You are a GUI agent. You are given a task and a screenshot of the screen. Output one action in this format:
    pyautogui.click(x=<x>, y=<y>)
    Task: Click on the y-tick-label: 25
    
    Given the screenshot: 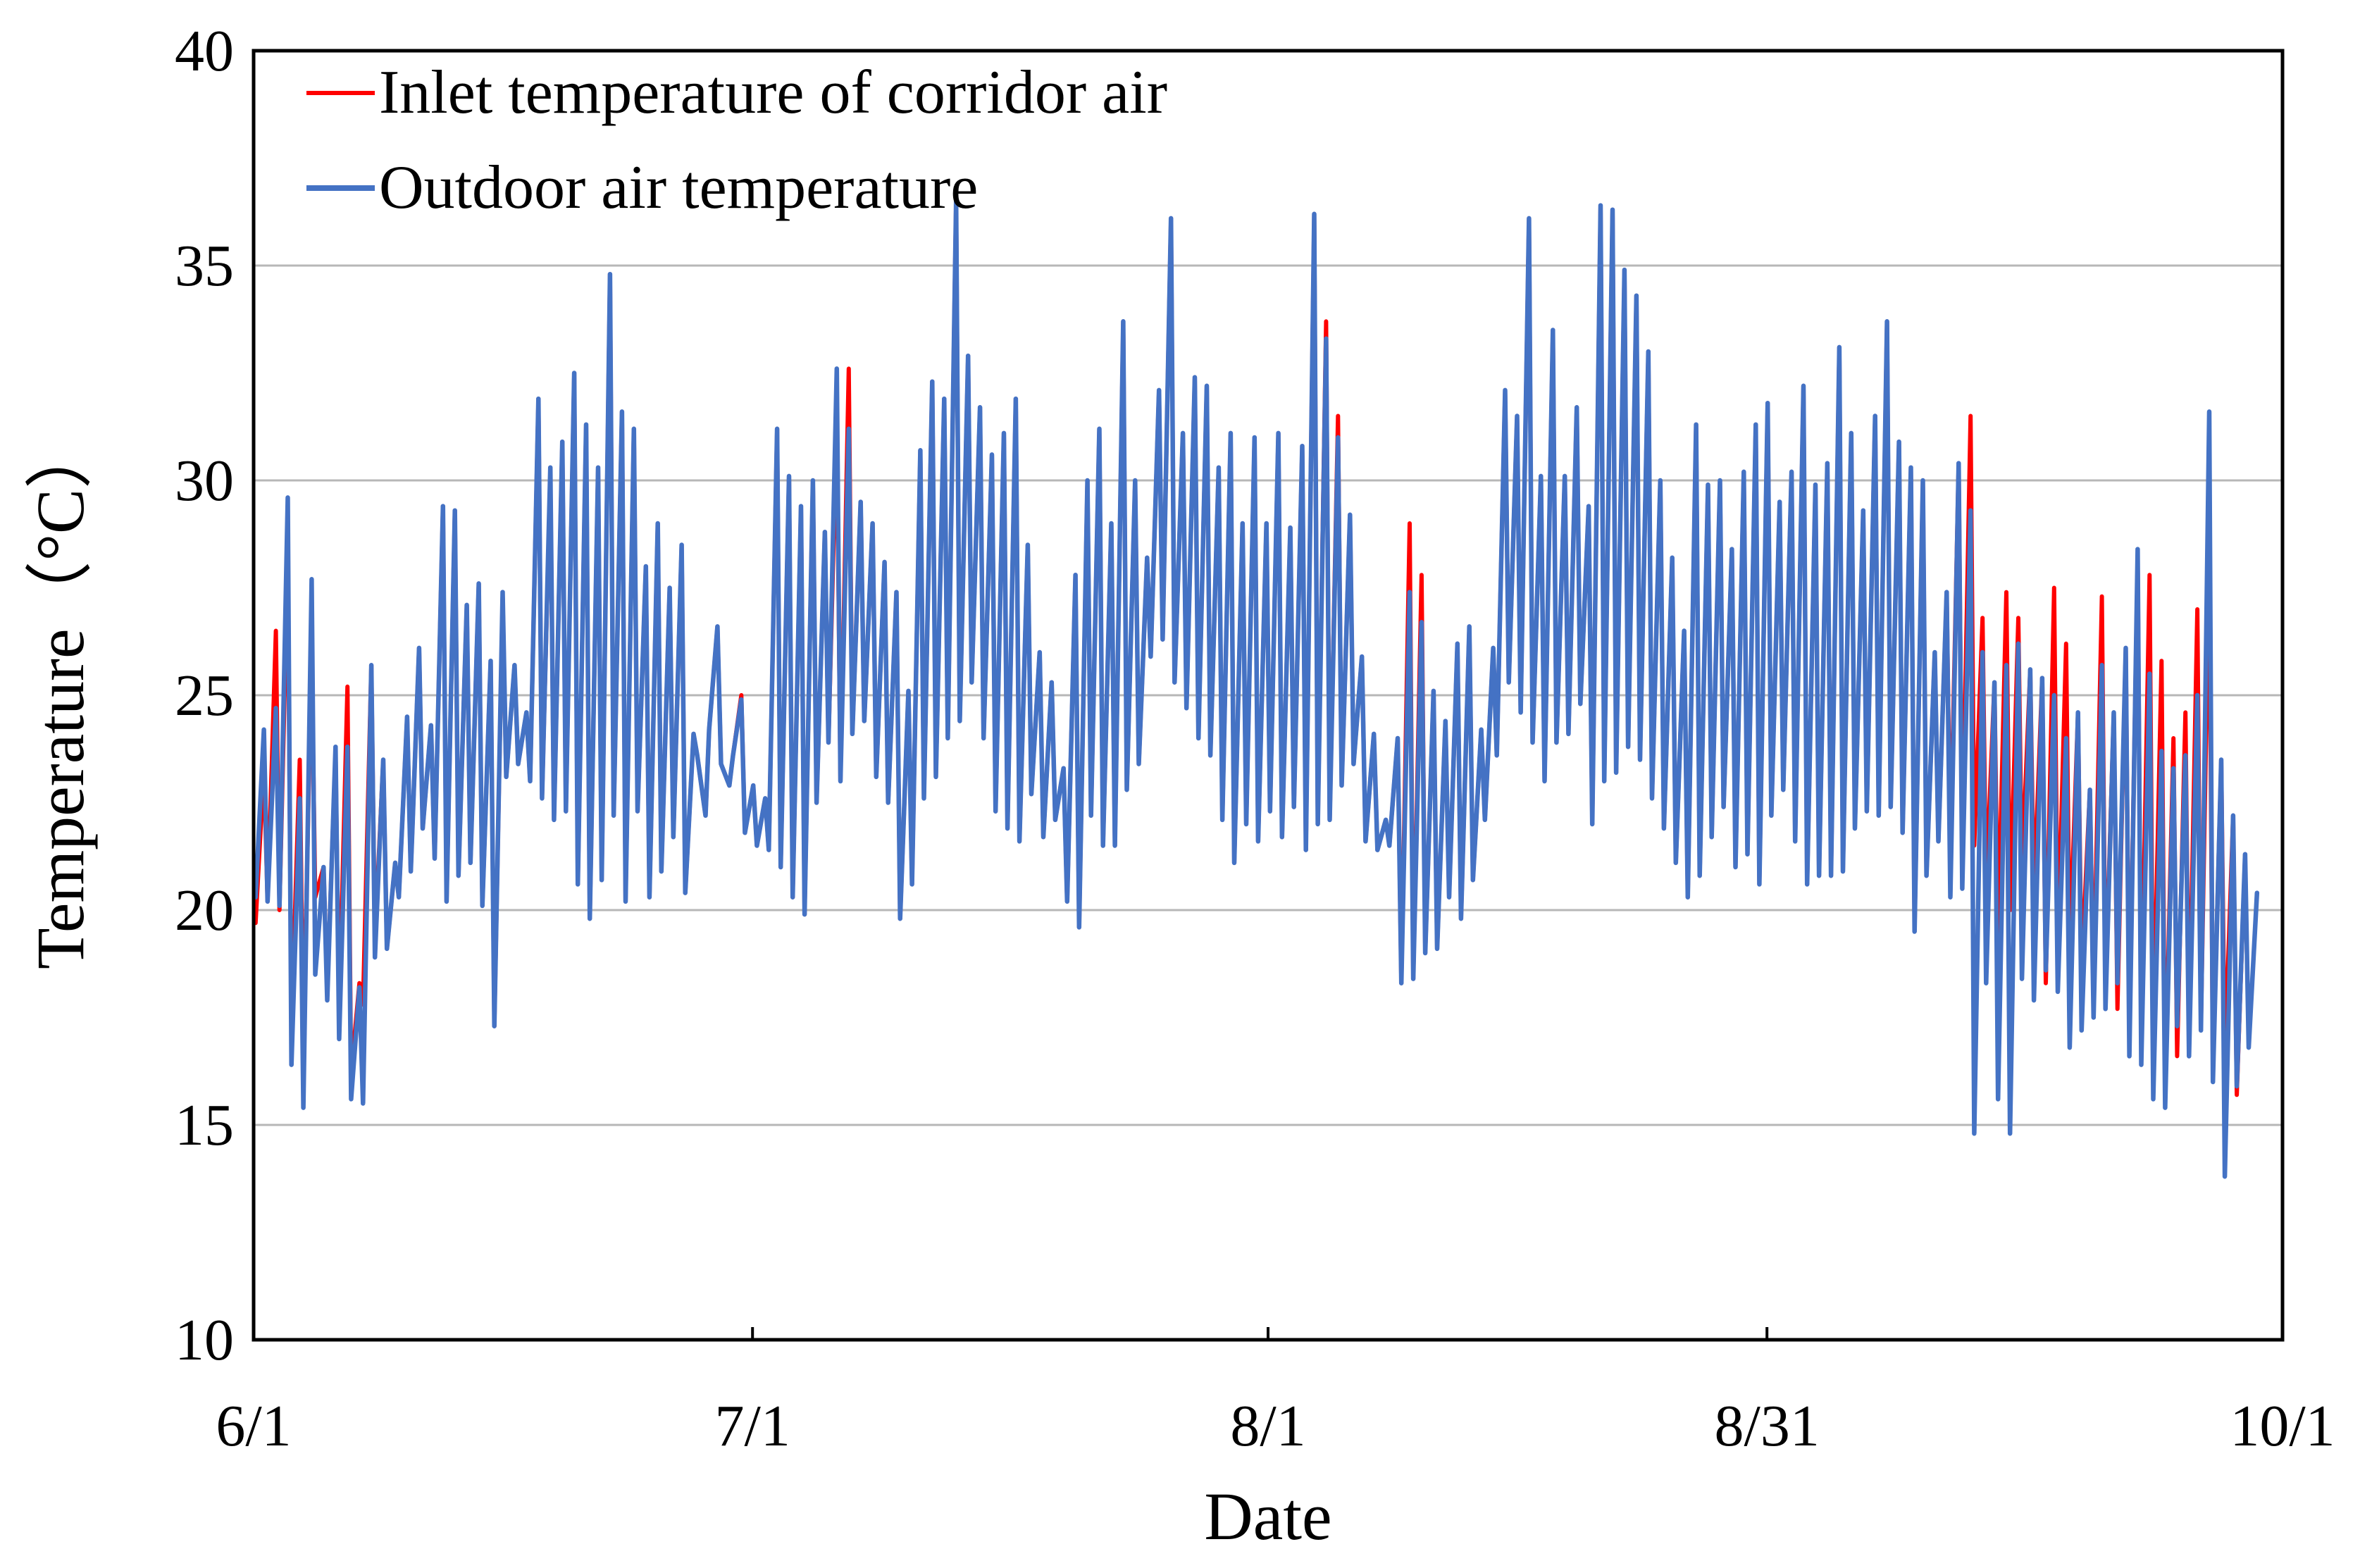 What is the action you would take?
    pyautogui.click(x=204, y=695)
    